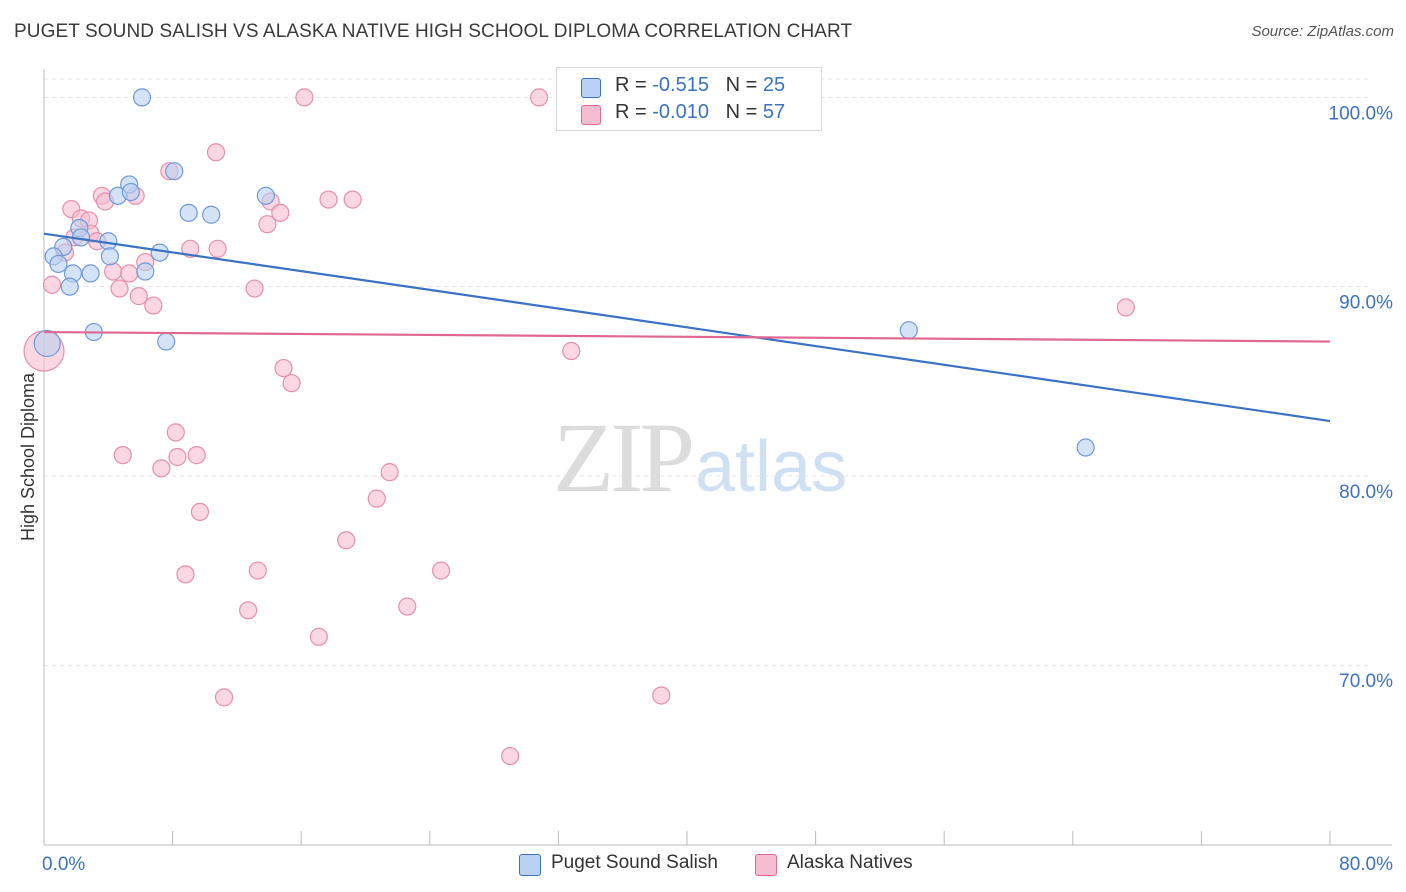  Describe the element at coordinates (63, 864) in the screenshot. I see `x-tick-label-min: 0.0%` at that location.